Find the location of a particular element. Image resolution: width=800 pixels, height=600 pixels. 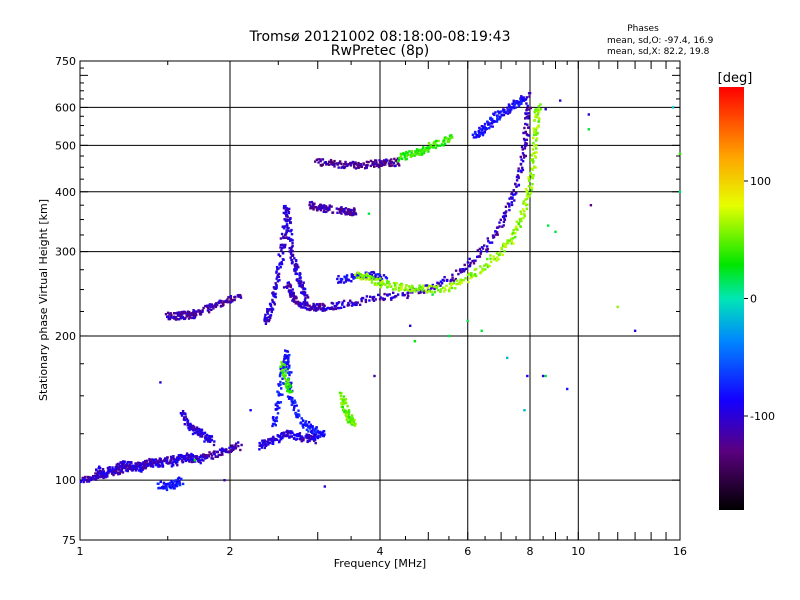

chart-title: Tromsø 20121002 08:18:00-08:19:43 is located at coordinates (380, 37).